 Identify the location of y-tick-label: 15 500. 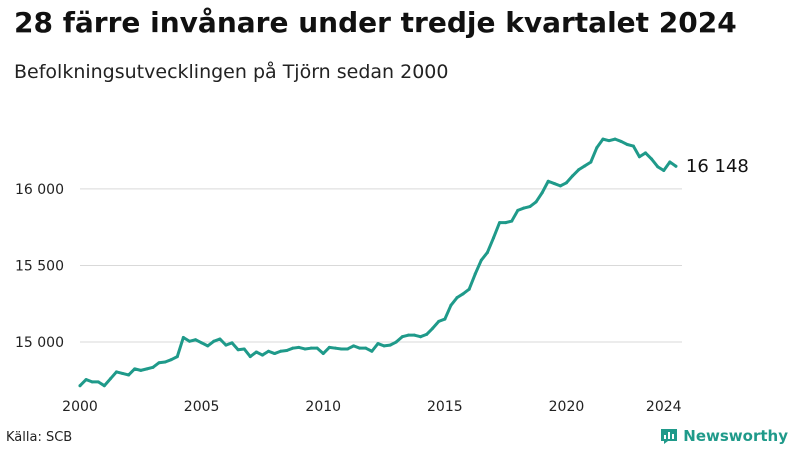
(39, 266).